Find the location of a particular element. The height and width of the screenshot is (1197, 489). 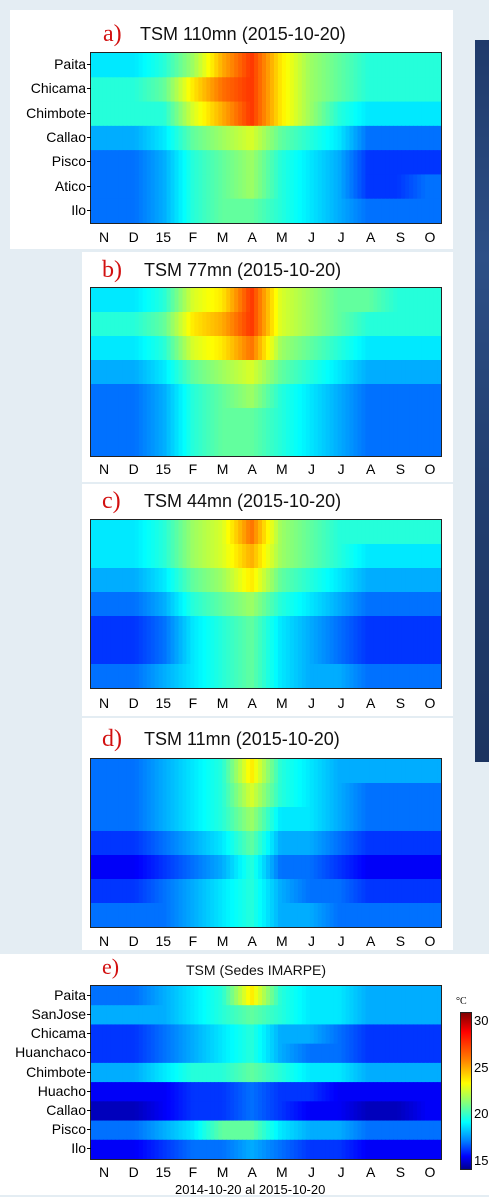

x-tick-label: S is located at coordinates (400, 237).